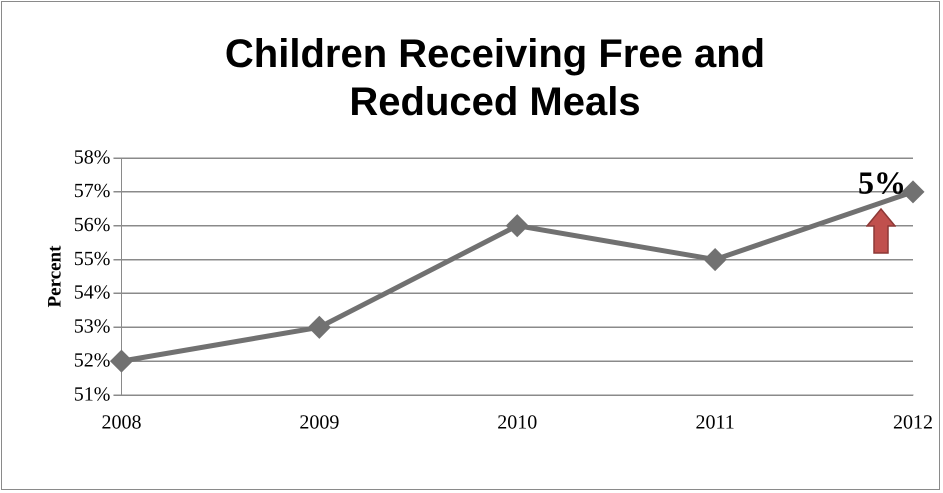 The height and width of the screenshot is (493, 943). What do you see at coordinates (121, 422) in the screenshot?
I see `x-tick-label: 2008` at bounding box center [121, 422].